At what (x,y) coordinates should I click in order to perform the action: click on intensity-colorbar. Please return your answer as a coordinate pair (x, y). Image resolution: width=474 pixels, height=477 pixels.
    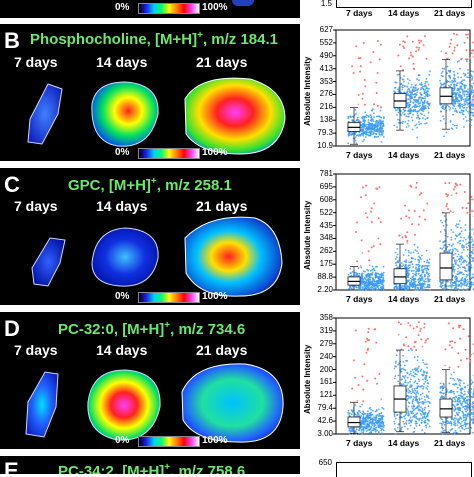
    Looking at the image, I should click on (169, 153).